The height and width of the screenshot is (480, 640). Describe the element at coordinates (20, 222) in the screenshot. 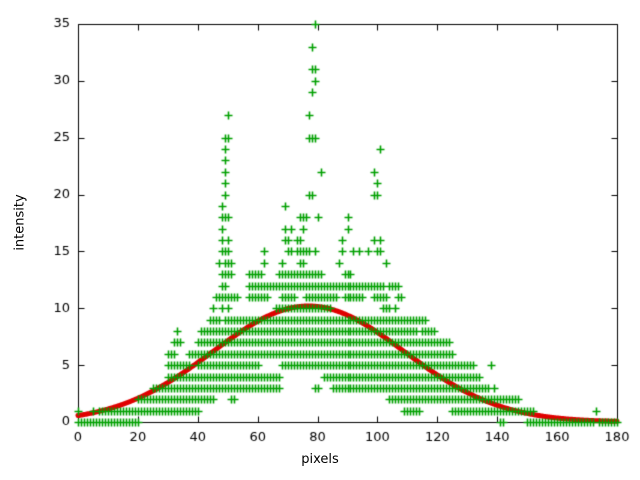

I see `y-axis-label: intensity` at that location.